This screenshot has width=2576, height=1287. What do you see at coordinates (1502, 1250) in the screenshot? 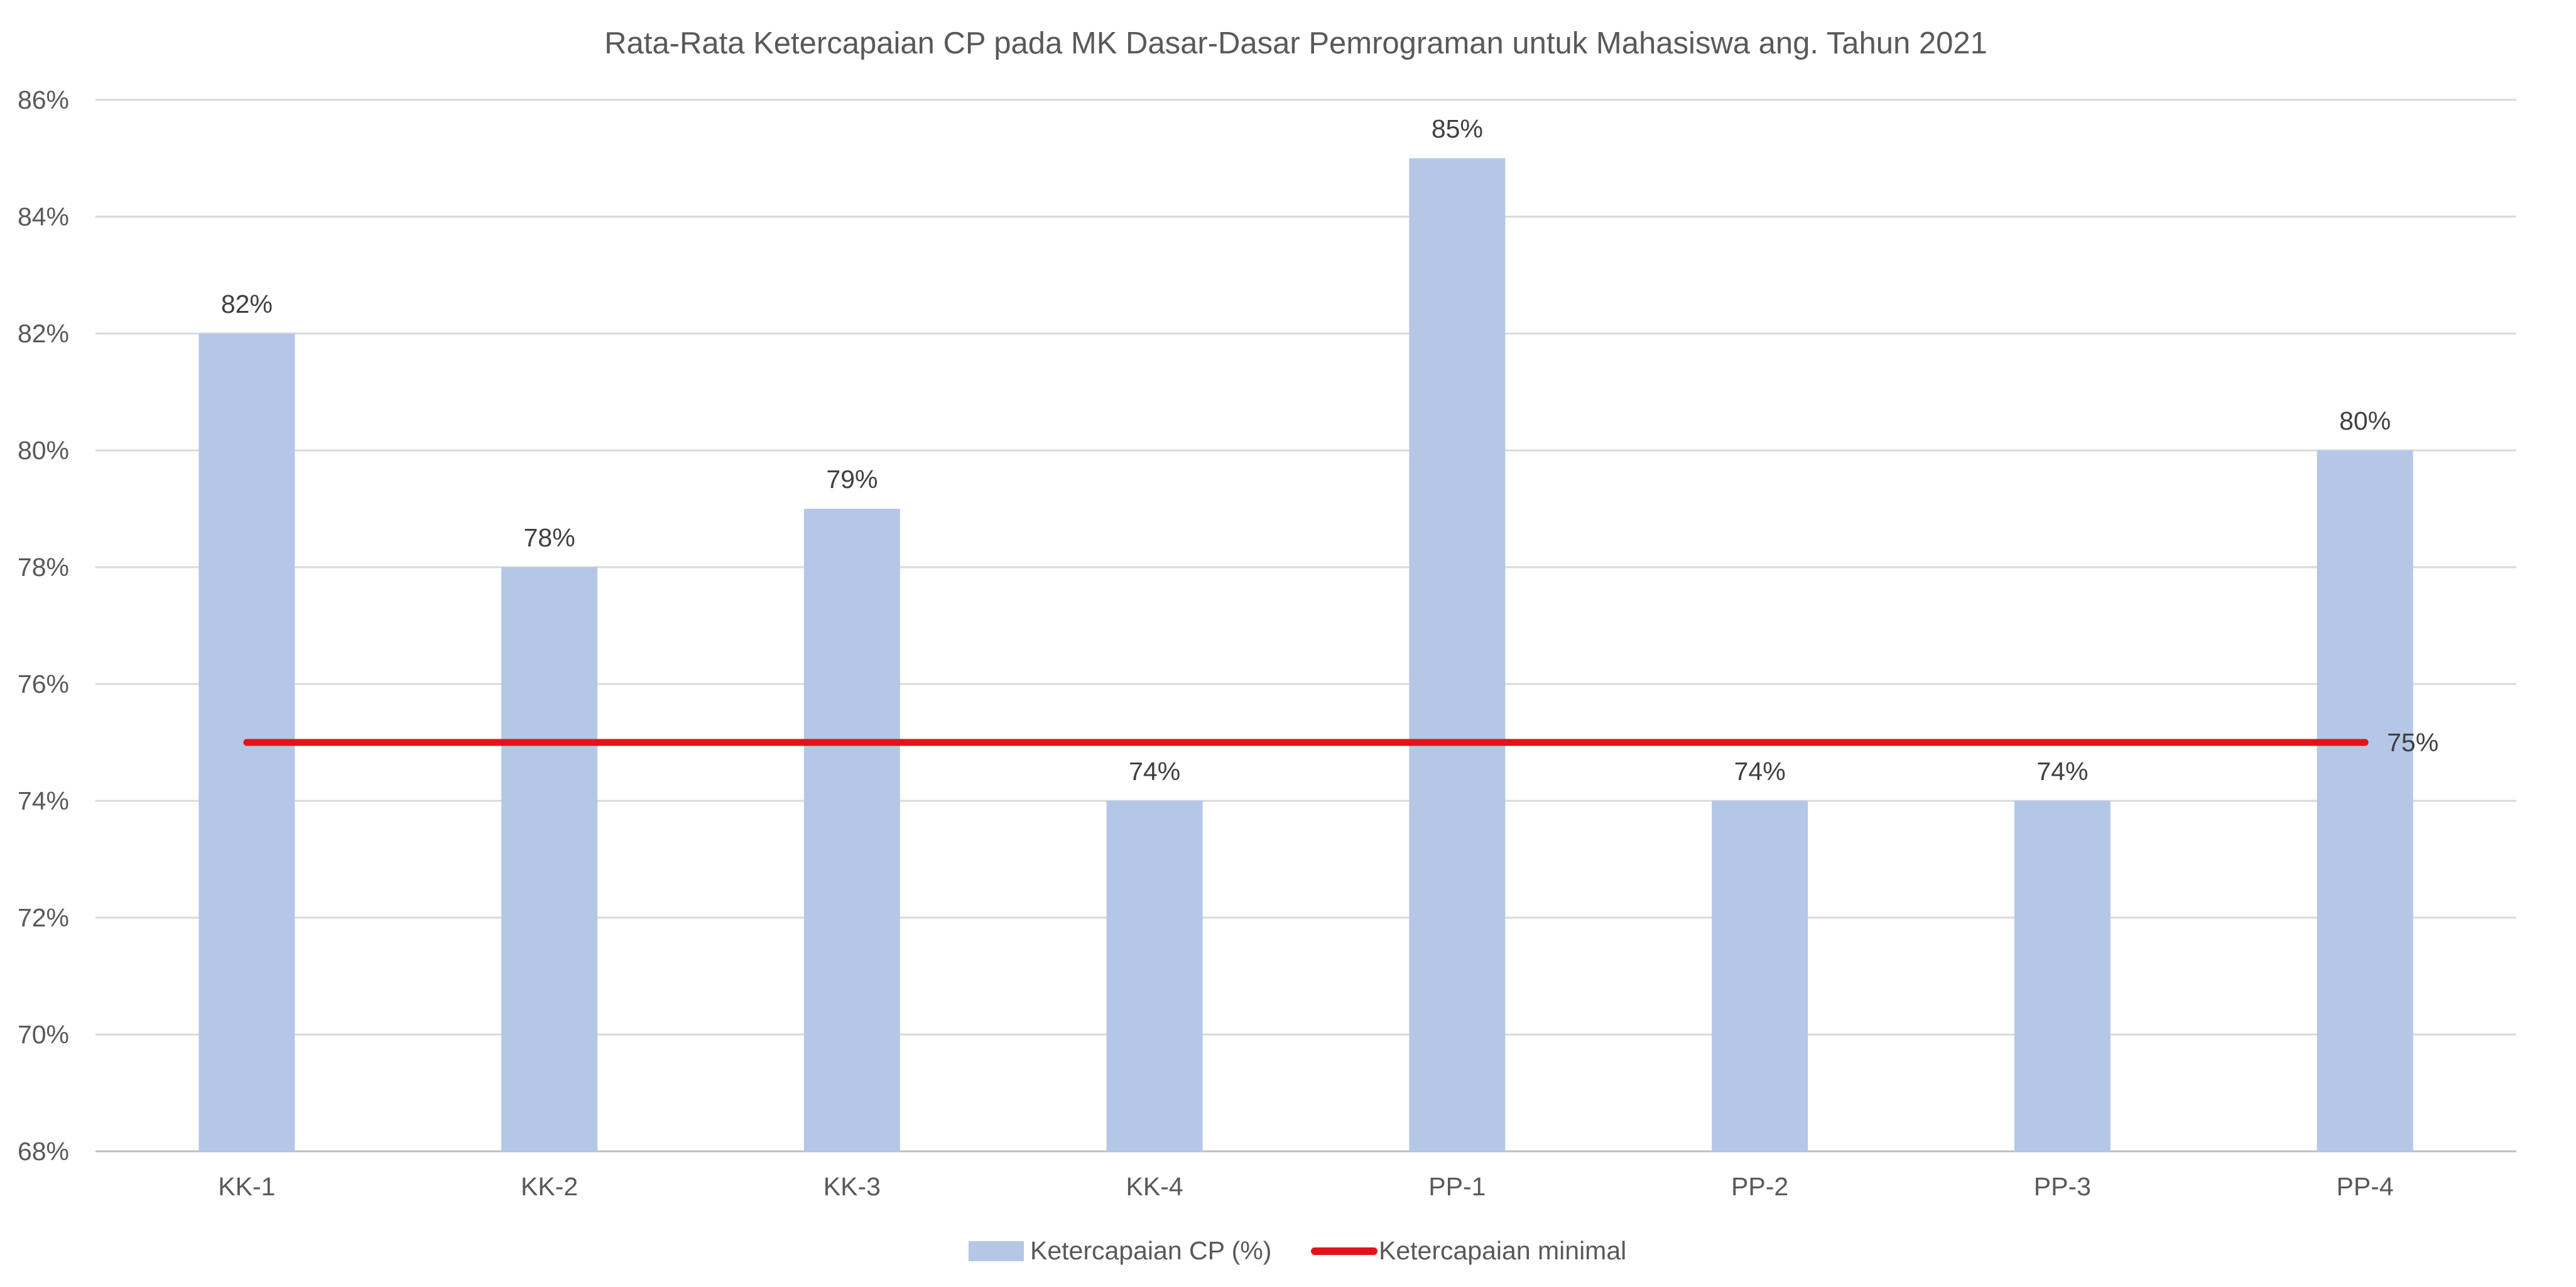
I see `legend-label-line: Ketercapaian minimal` at bounding box center [1502, 1250].